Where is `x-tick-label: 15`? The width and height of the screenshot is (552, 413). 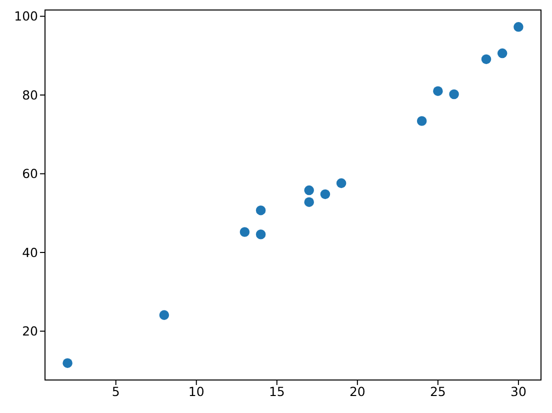 x-tick-label: 15 is located at coordinates (276, 391).